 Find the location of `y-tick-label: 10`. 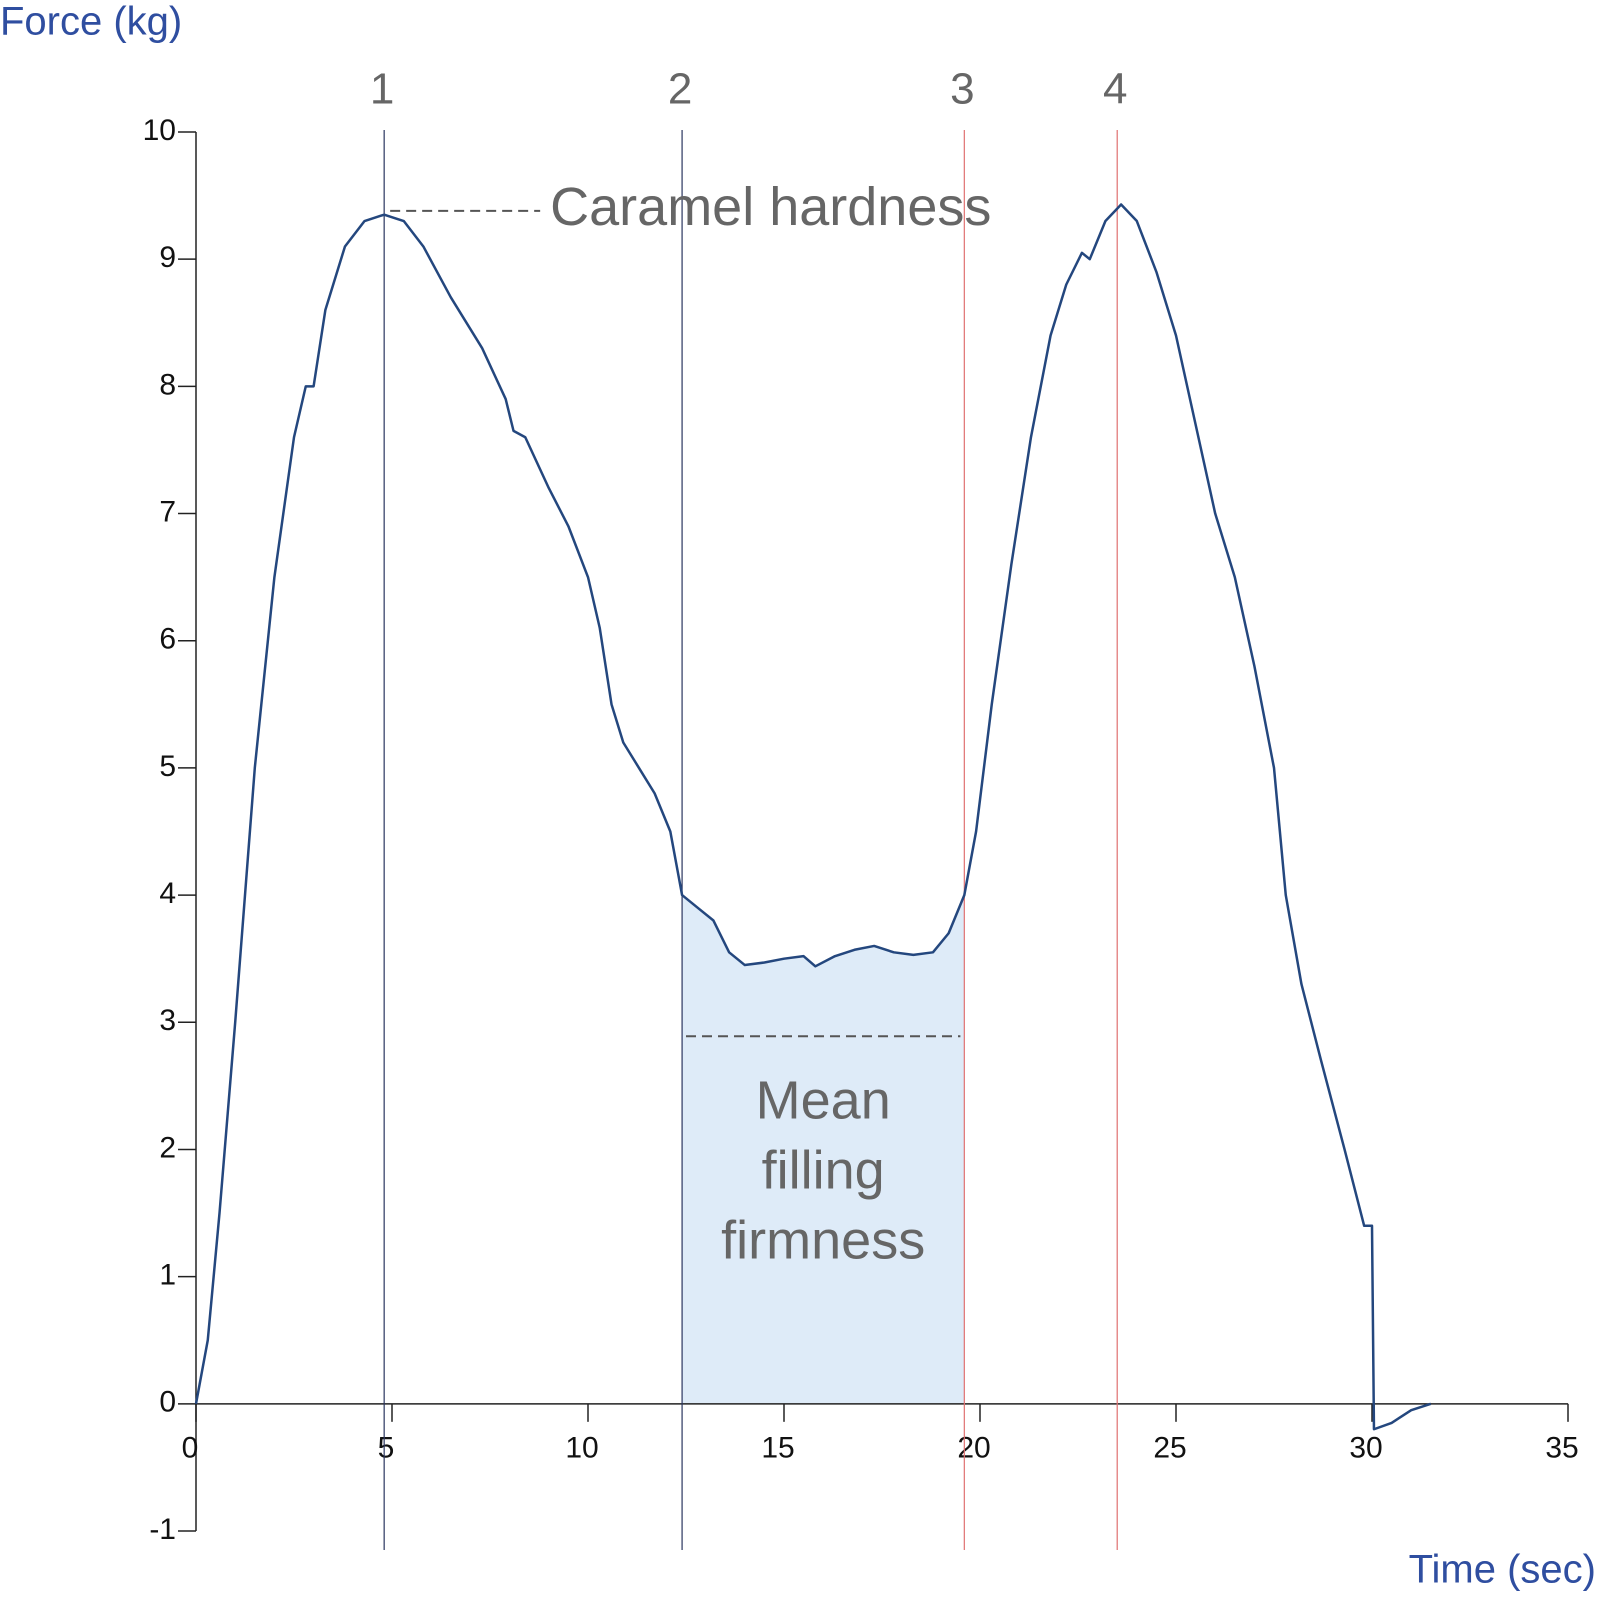

y-tick-label: 10 is located at coordinates (159, 130).